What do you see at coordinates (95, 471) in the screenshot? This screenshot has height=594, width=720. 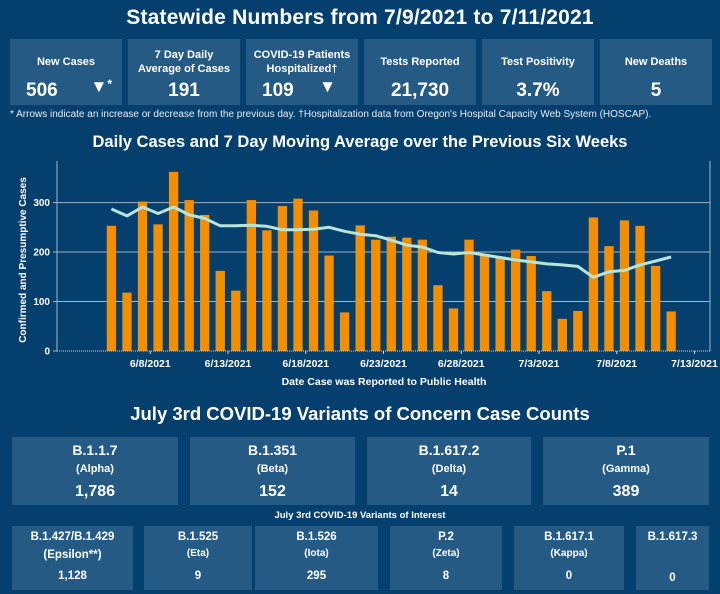 I see `variant-card-alpha: B.1.1.7 (Alpha) 1,786` at bounding box center [95, 471].